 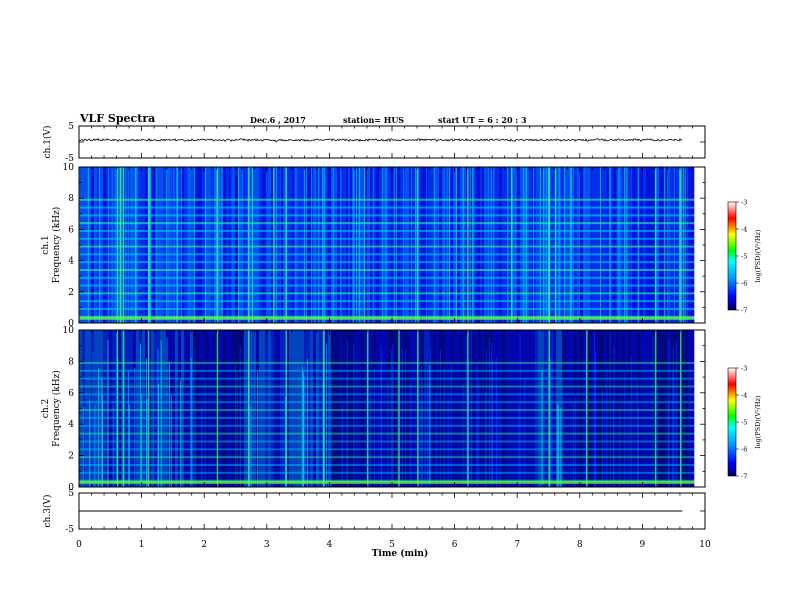 I want to click on ch3-waveform-axes, so click(x=392, y=511).